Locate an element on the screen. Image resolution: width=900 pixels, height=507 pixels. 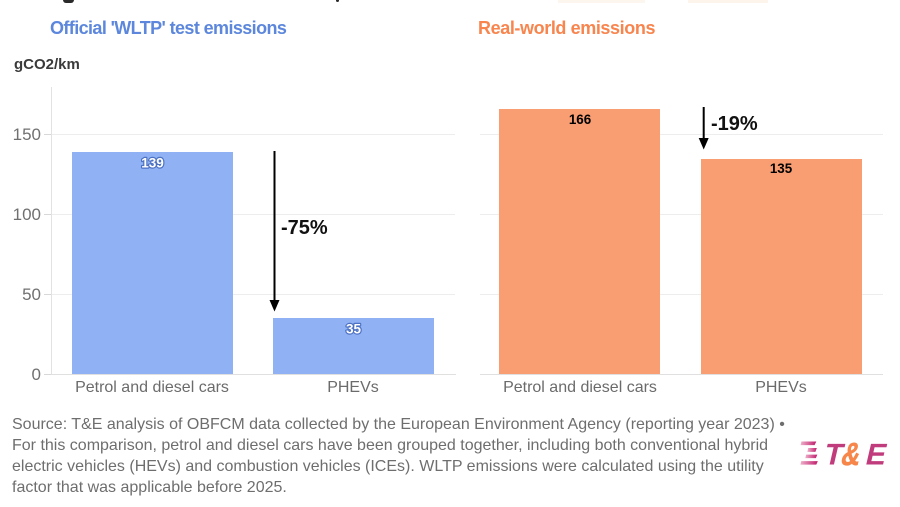
svg-text: 139 is located at coordinates (152, 163).